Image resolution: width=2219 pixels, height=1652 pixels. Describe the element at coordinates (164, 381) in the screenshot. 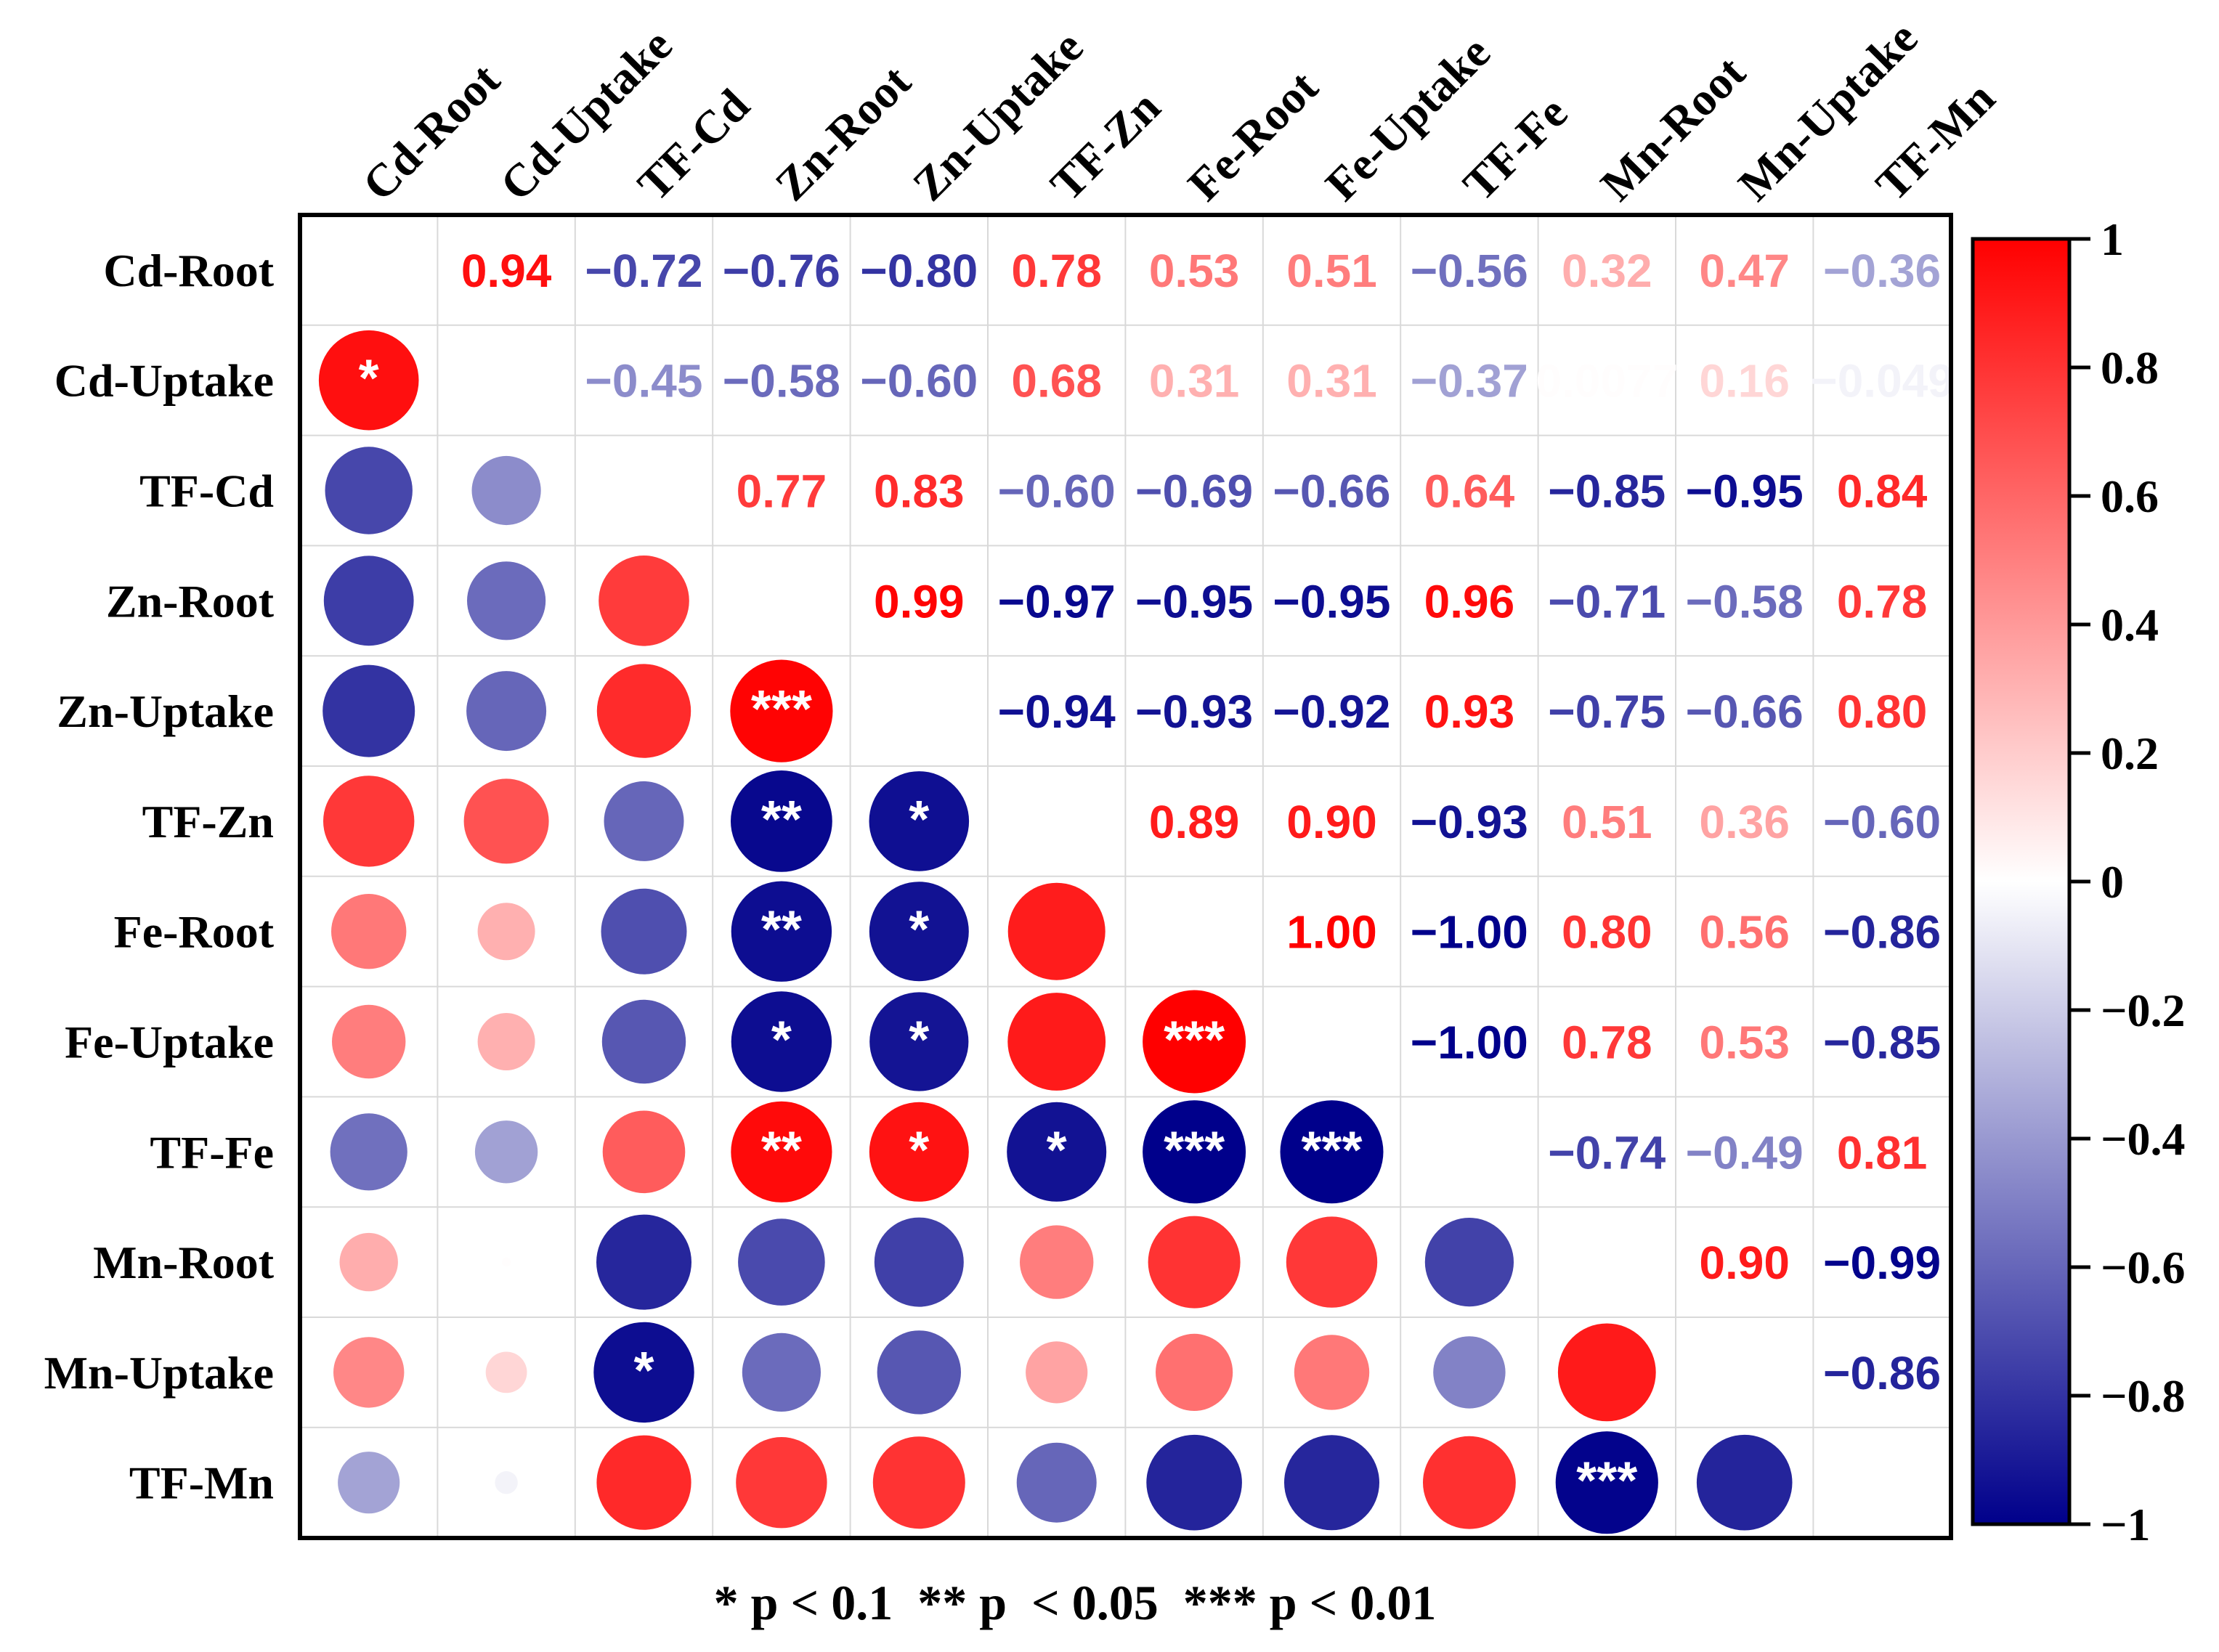

I see `row-label: Cd-Uptake` at that location.